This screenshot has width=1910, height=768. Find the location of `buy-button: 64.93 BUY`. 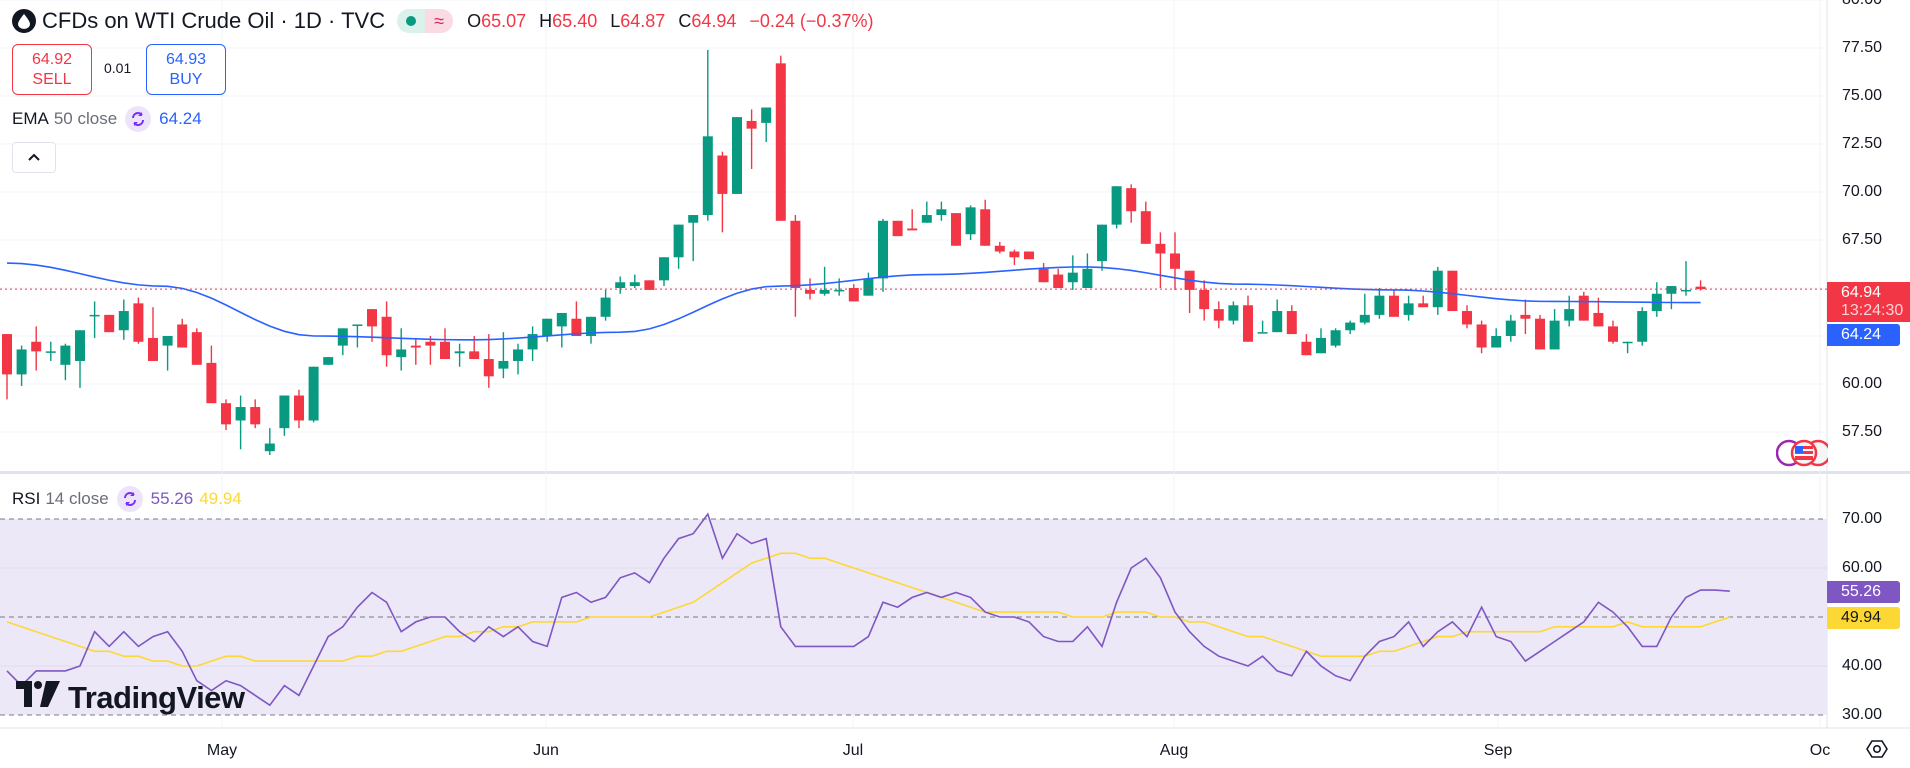

buy-button: 64.93 BUY is located at coordinates (186, 69).